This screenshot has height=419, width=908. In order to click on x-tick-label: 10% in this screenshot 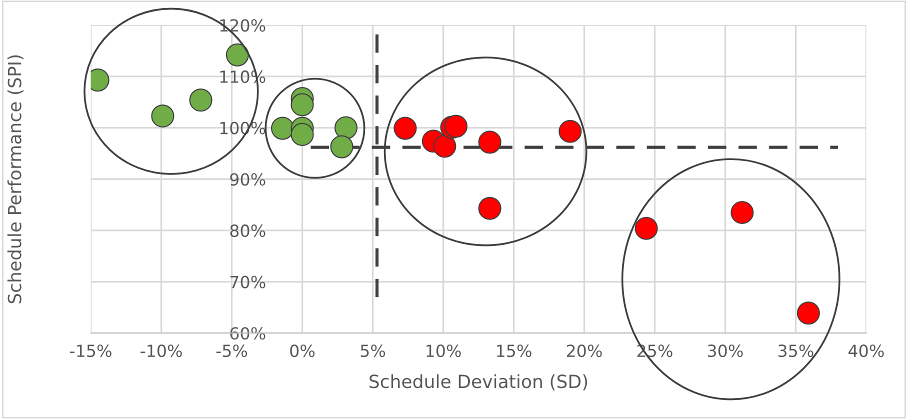, I will do `click(443, 351)`.